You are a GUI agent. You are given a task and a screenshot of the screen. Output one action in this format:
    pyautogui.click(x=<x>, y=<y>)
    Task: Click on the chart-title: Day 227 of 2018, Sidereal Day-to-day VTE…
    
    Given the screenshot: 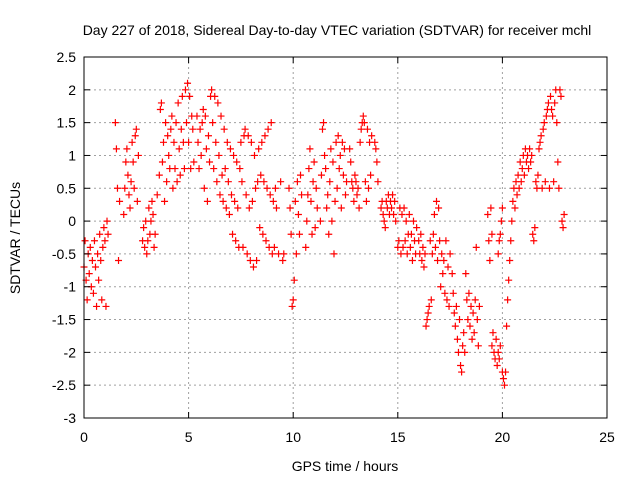 What is the action you would take?
    pyautogui.click(x=337, y=30)
    